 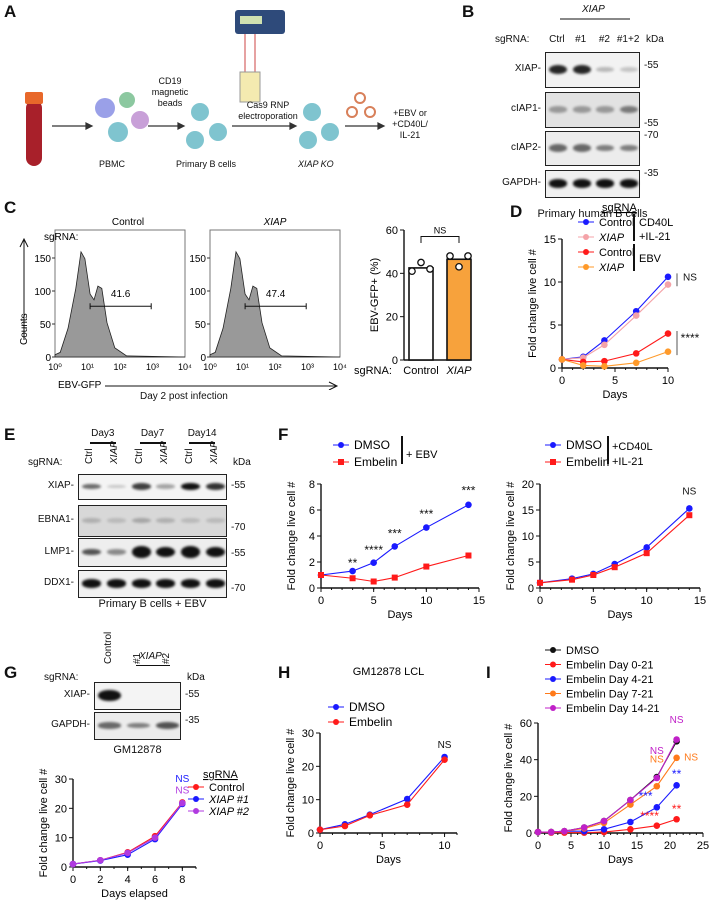 I want to click on legend-label: XIAP #2, so click(x=228, y=812).